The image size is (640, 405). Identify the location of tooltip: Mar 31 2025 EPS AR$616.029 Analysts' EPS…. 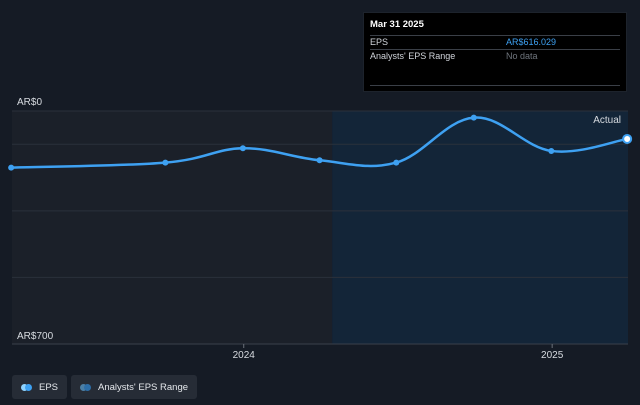
(495, 52).